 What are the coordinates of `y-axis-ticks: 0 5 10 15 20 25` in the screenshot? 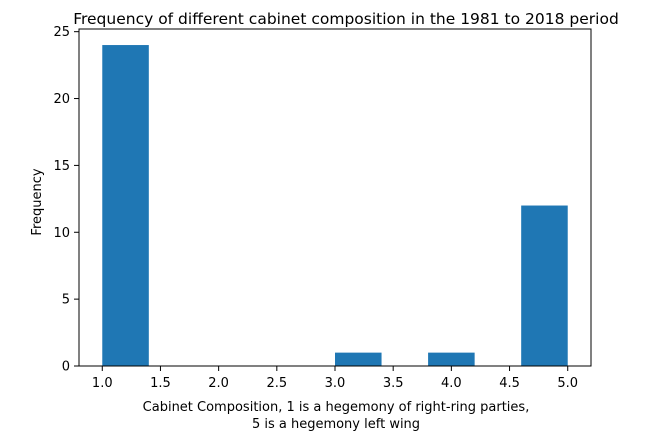 It's located at (66, 200).